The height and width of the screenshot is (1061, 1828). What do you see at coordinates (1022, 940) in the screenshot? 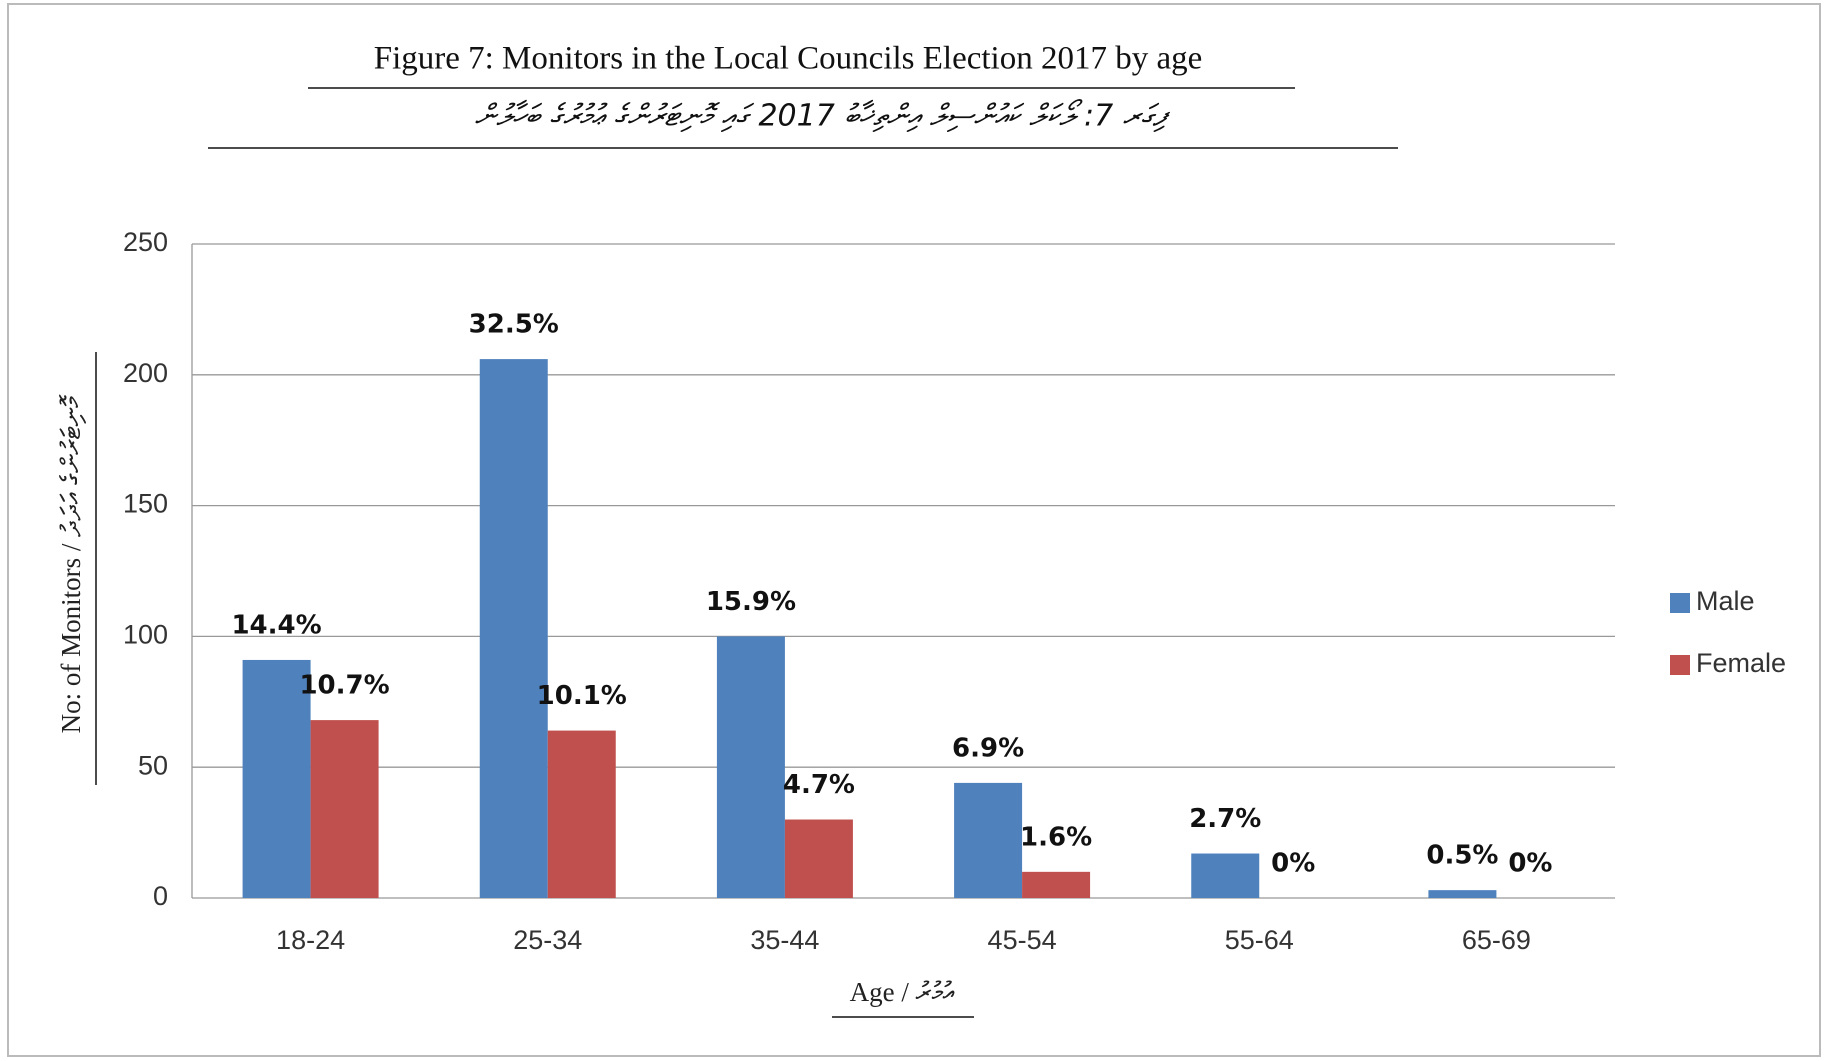
I see `x-tick-label: 45-54` at bounding box center [1022, 940].